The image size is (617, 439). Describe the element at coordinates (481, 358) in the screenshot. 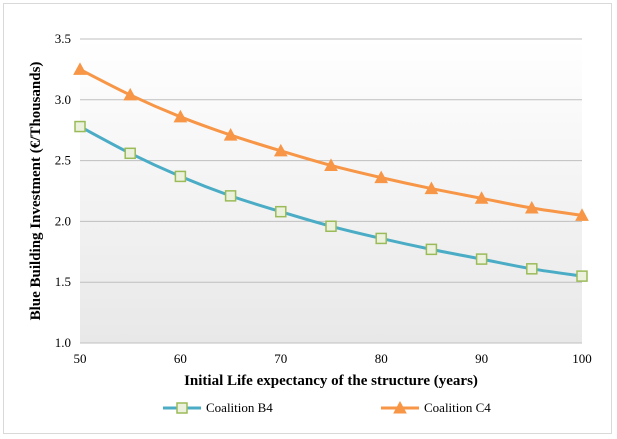

I see `x-tick-label: 90` at that location.